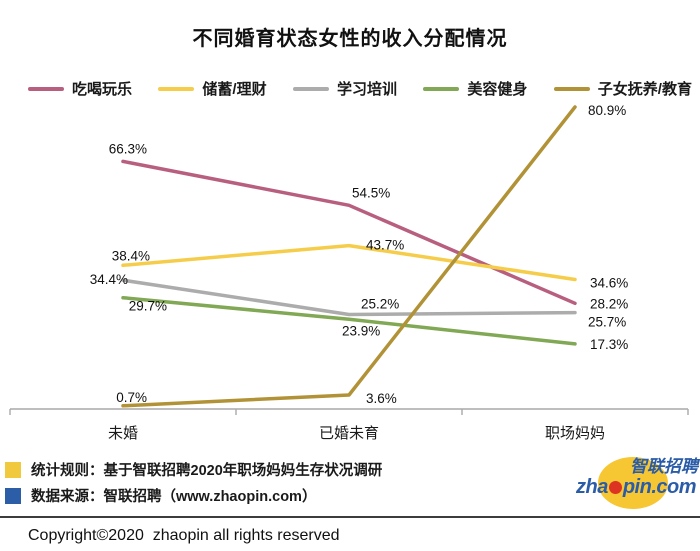  I want to click on legend-item-3: 美容健身, so click(475, 88).